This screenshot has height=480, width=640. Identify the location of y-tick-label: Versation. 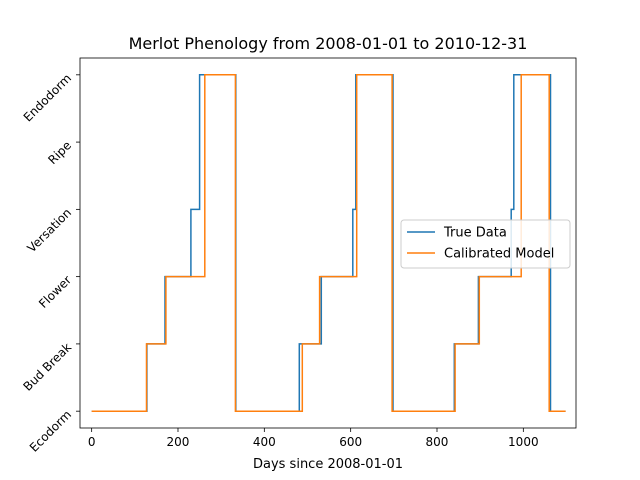
(49, 231).